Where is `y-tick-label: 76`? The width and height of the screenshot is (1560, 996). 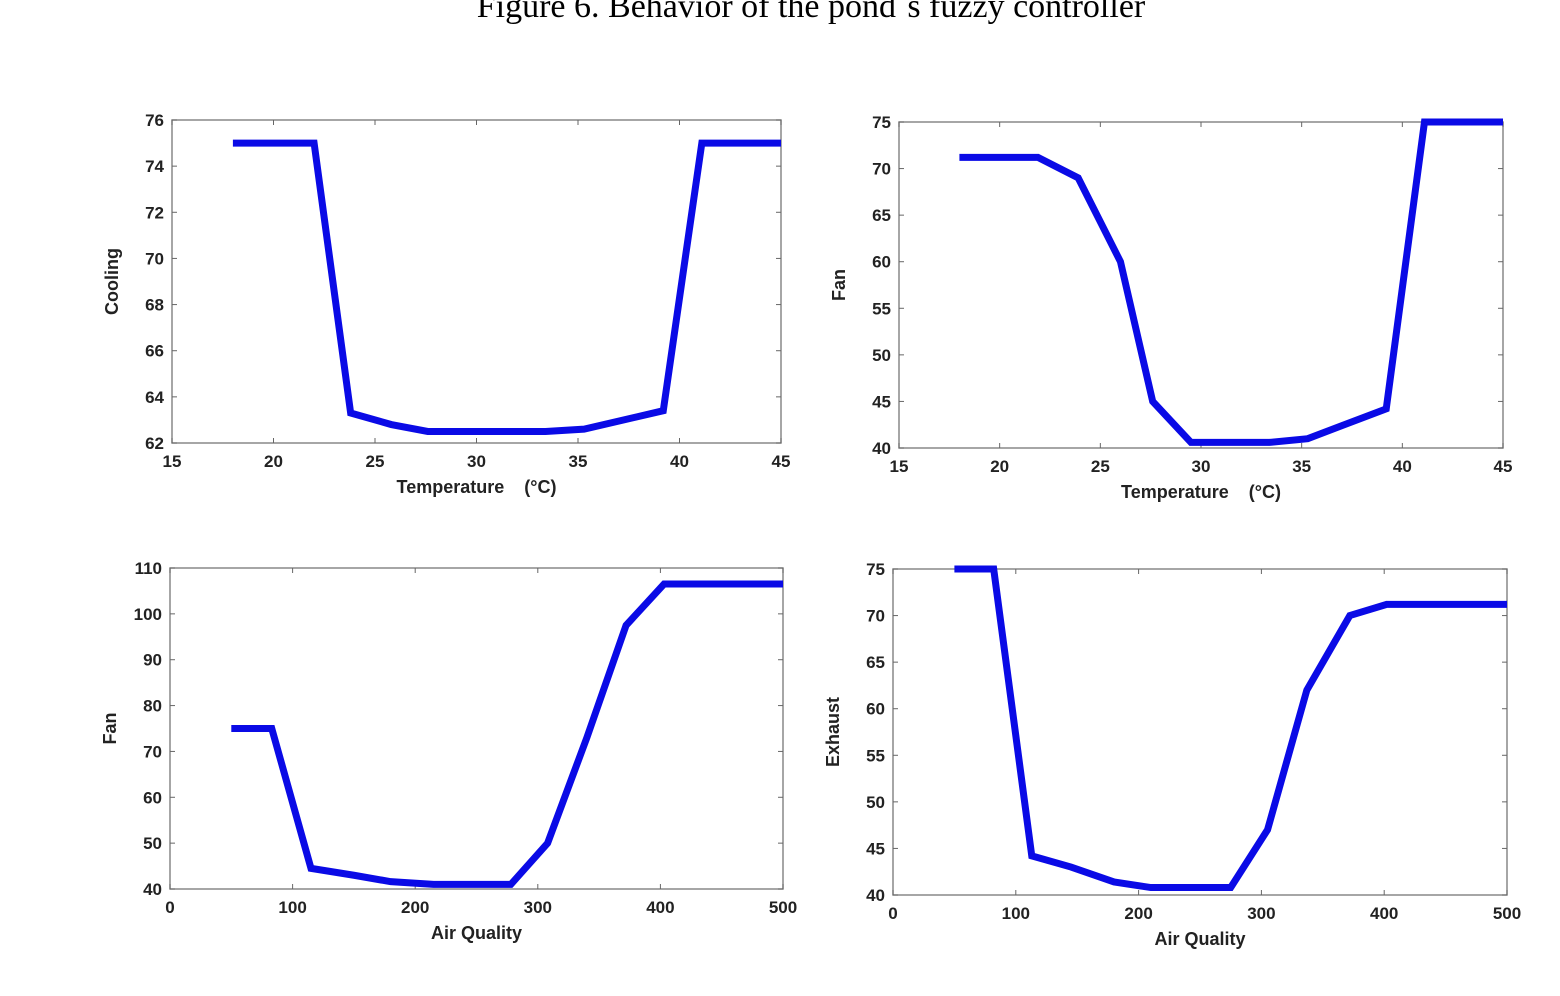
y-tick-label: 76 is located at coordinates (154, 120).